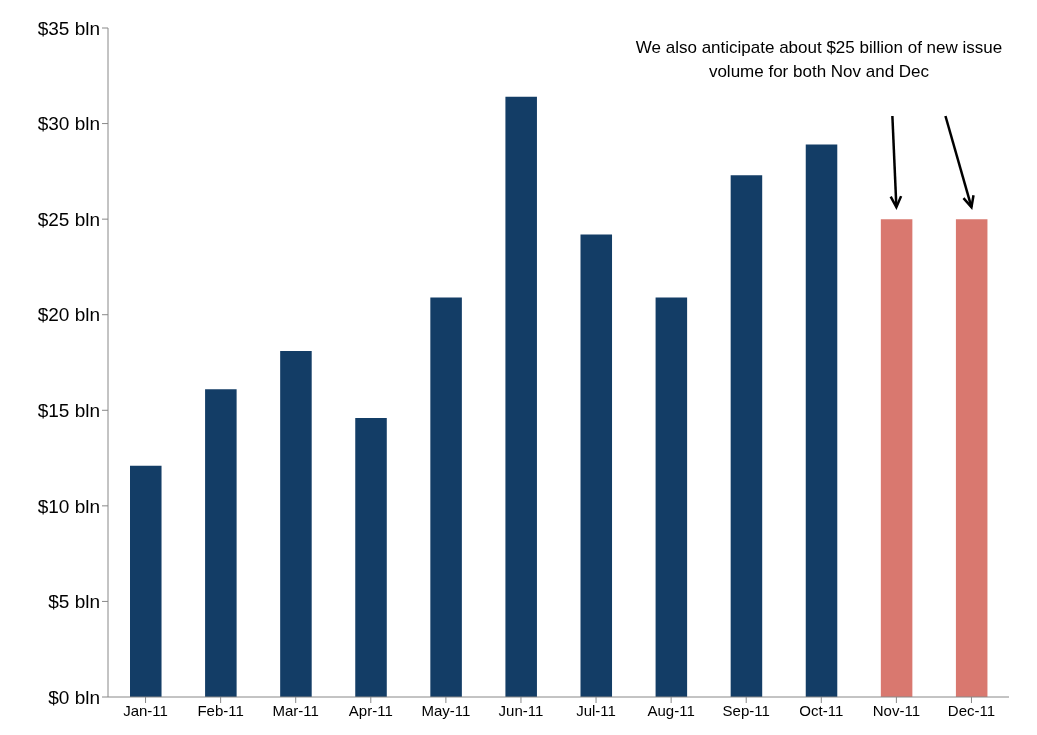 This screenshot has height=735, width=1037. I want to click on x-tick-label: Feb-11, so click(220, 710).